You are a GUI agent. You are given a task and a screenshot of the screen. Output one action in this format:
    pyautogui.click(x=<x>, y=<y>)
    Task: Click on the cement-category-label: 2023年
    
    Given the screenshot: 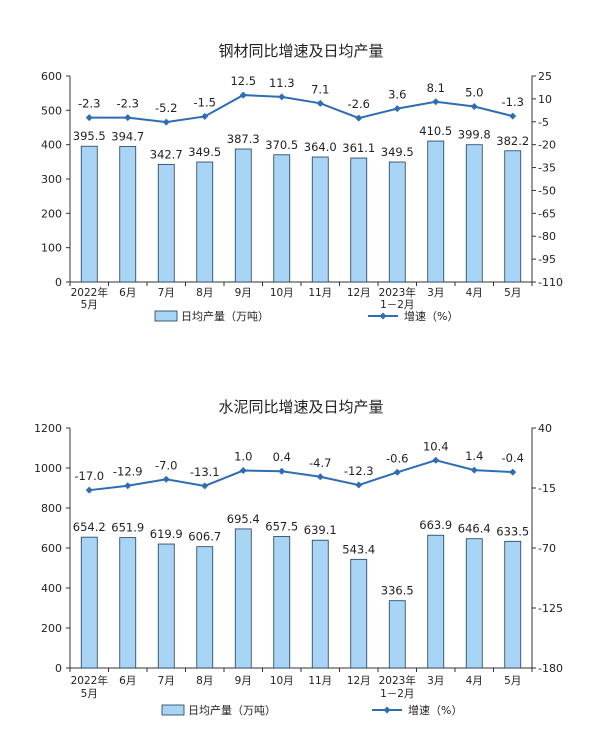 What is the action you would take?
    pyautogui.click(x=397, y=680)
    